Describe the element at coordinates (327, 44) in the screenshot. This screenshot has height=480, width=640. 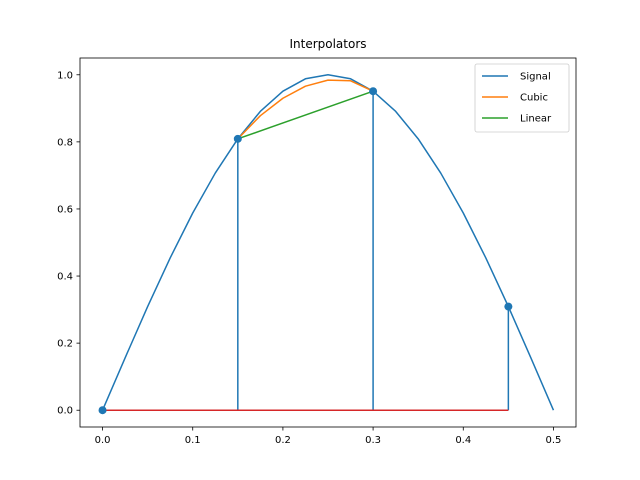
I see `chart-title: Interpolators` at that location.